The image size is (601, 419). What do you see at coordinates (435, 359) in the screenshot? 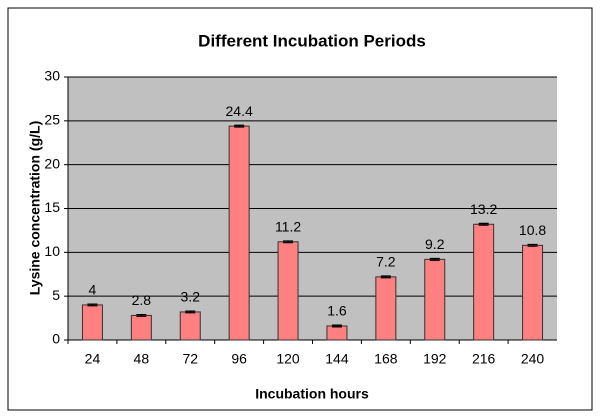
I see `x-tick-label: 192` at bounding box center [435, 359].